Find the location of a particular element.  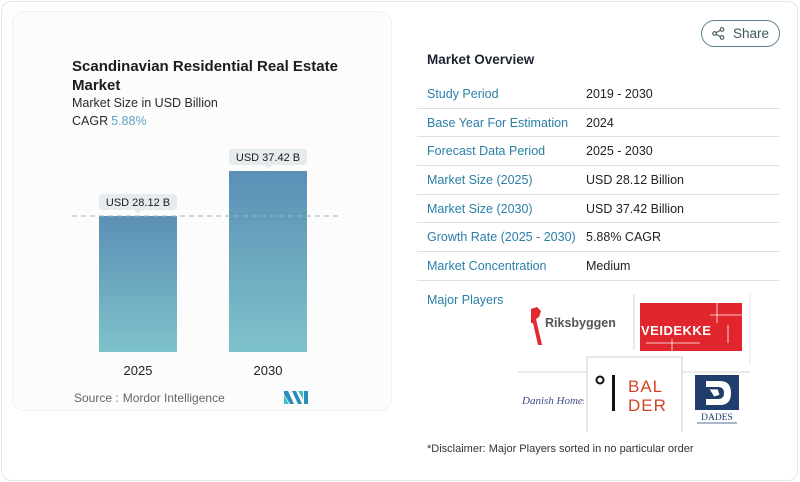

source-label: Source : is located at coordinates (96, 398).